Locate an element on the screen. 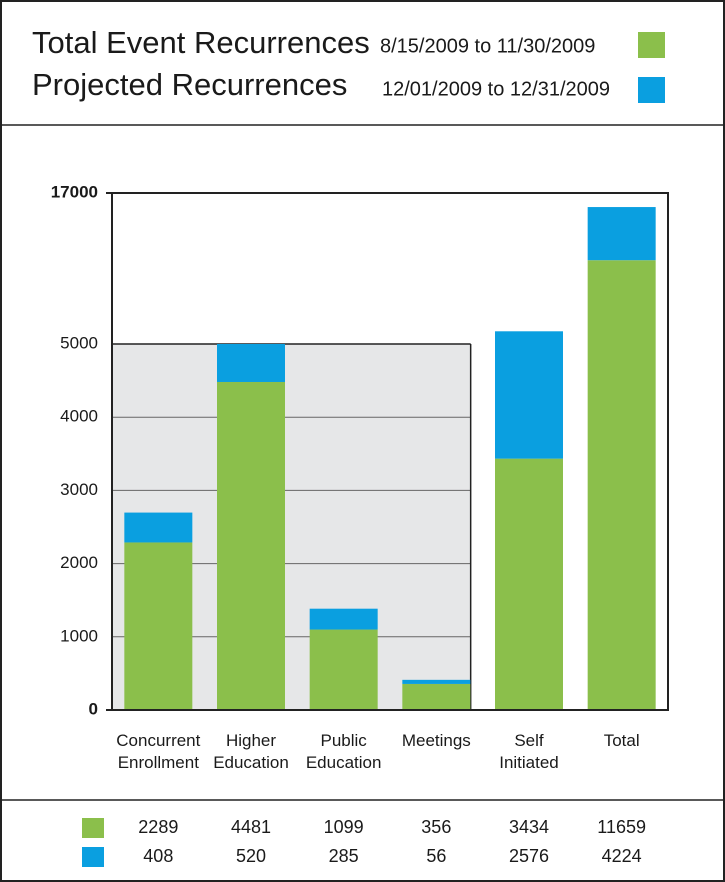 Image resolution: width=725 pixels, height=882 pixels. x-tick-label-line: Meetings is located at coordinates (436, 740).